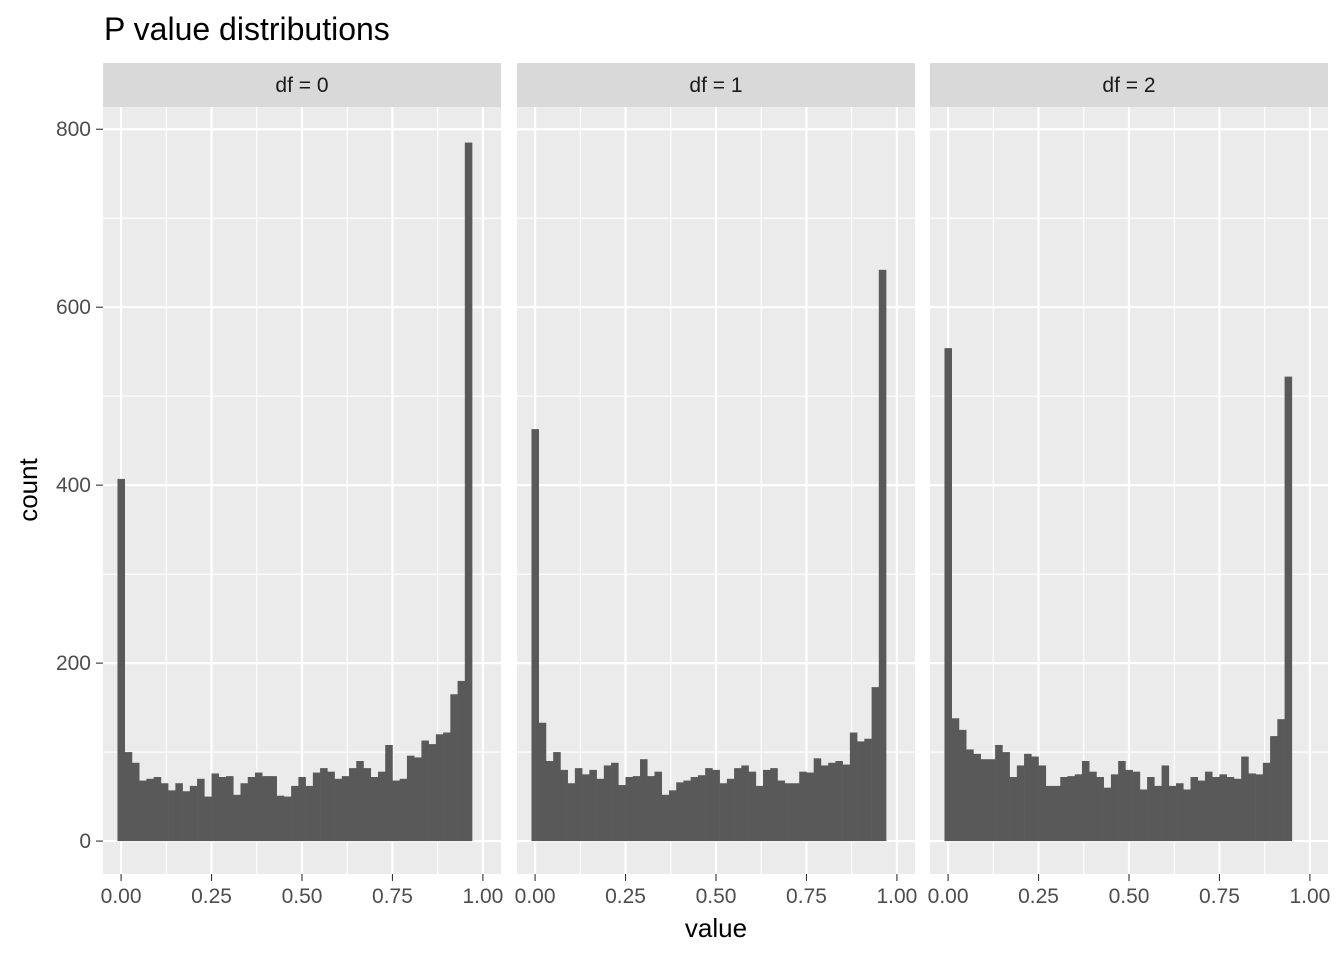 The width and height of the screenshot is (1344, 960). Describe the element at coordinates (896, 896) in the screenshot. I see `x-tick-label: 1.00` at that location.